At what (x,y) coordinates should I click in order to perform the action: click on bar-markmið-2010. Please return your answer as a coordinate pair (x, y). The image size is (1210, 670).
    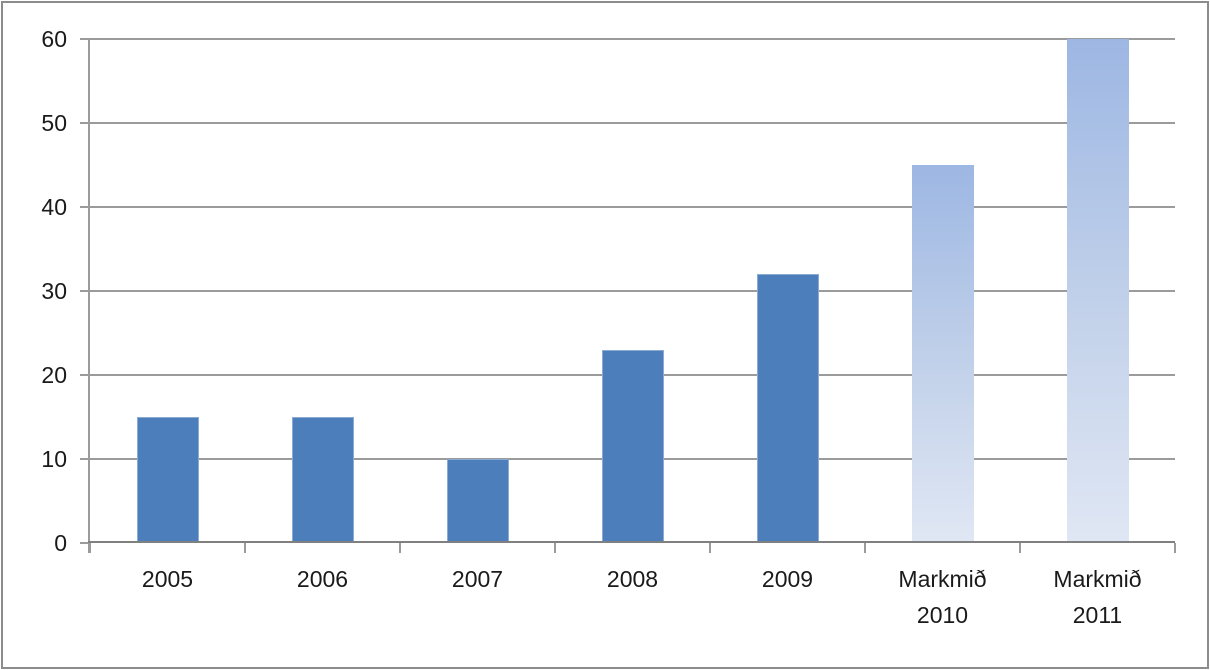
    Looking at the image, I should click on (942, 354).